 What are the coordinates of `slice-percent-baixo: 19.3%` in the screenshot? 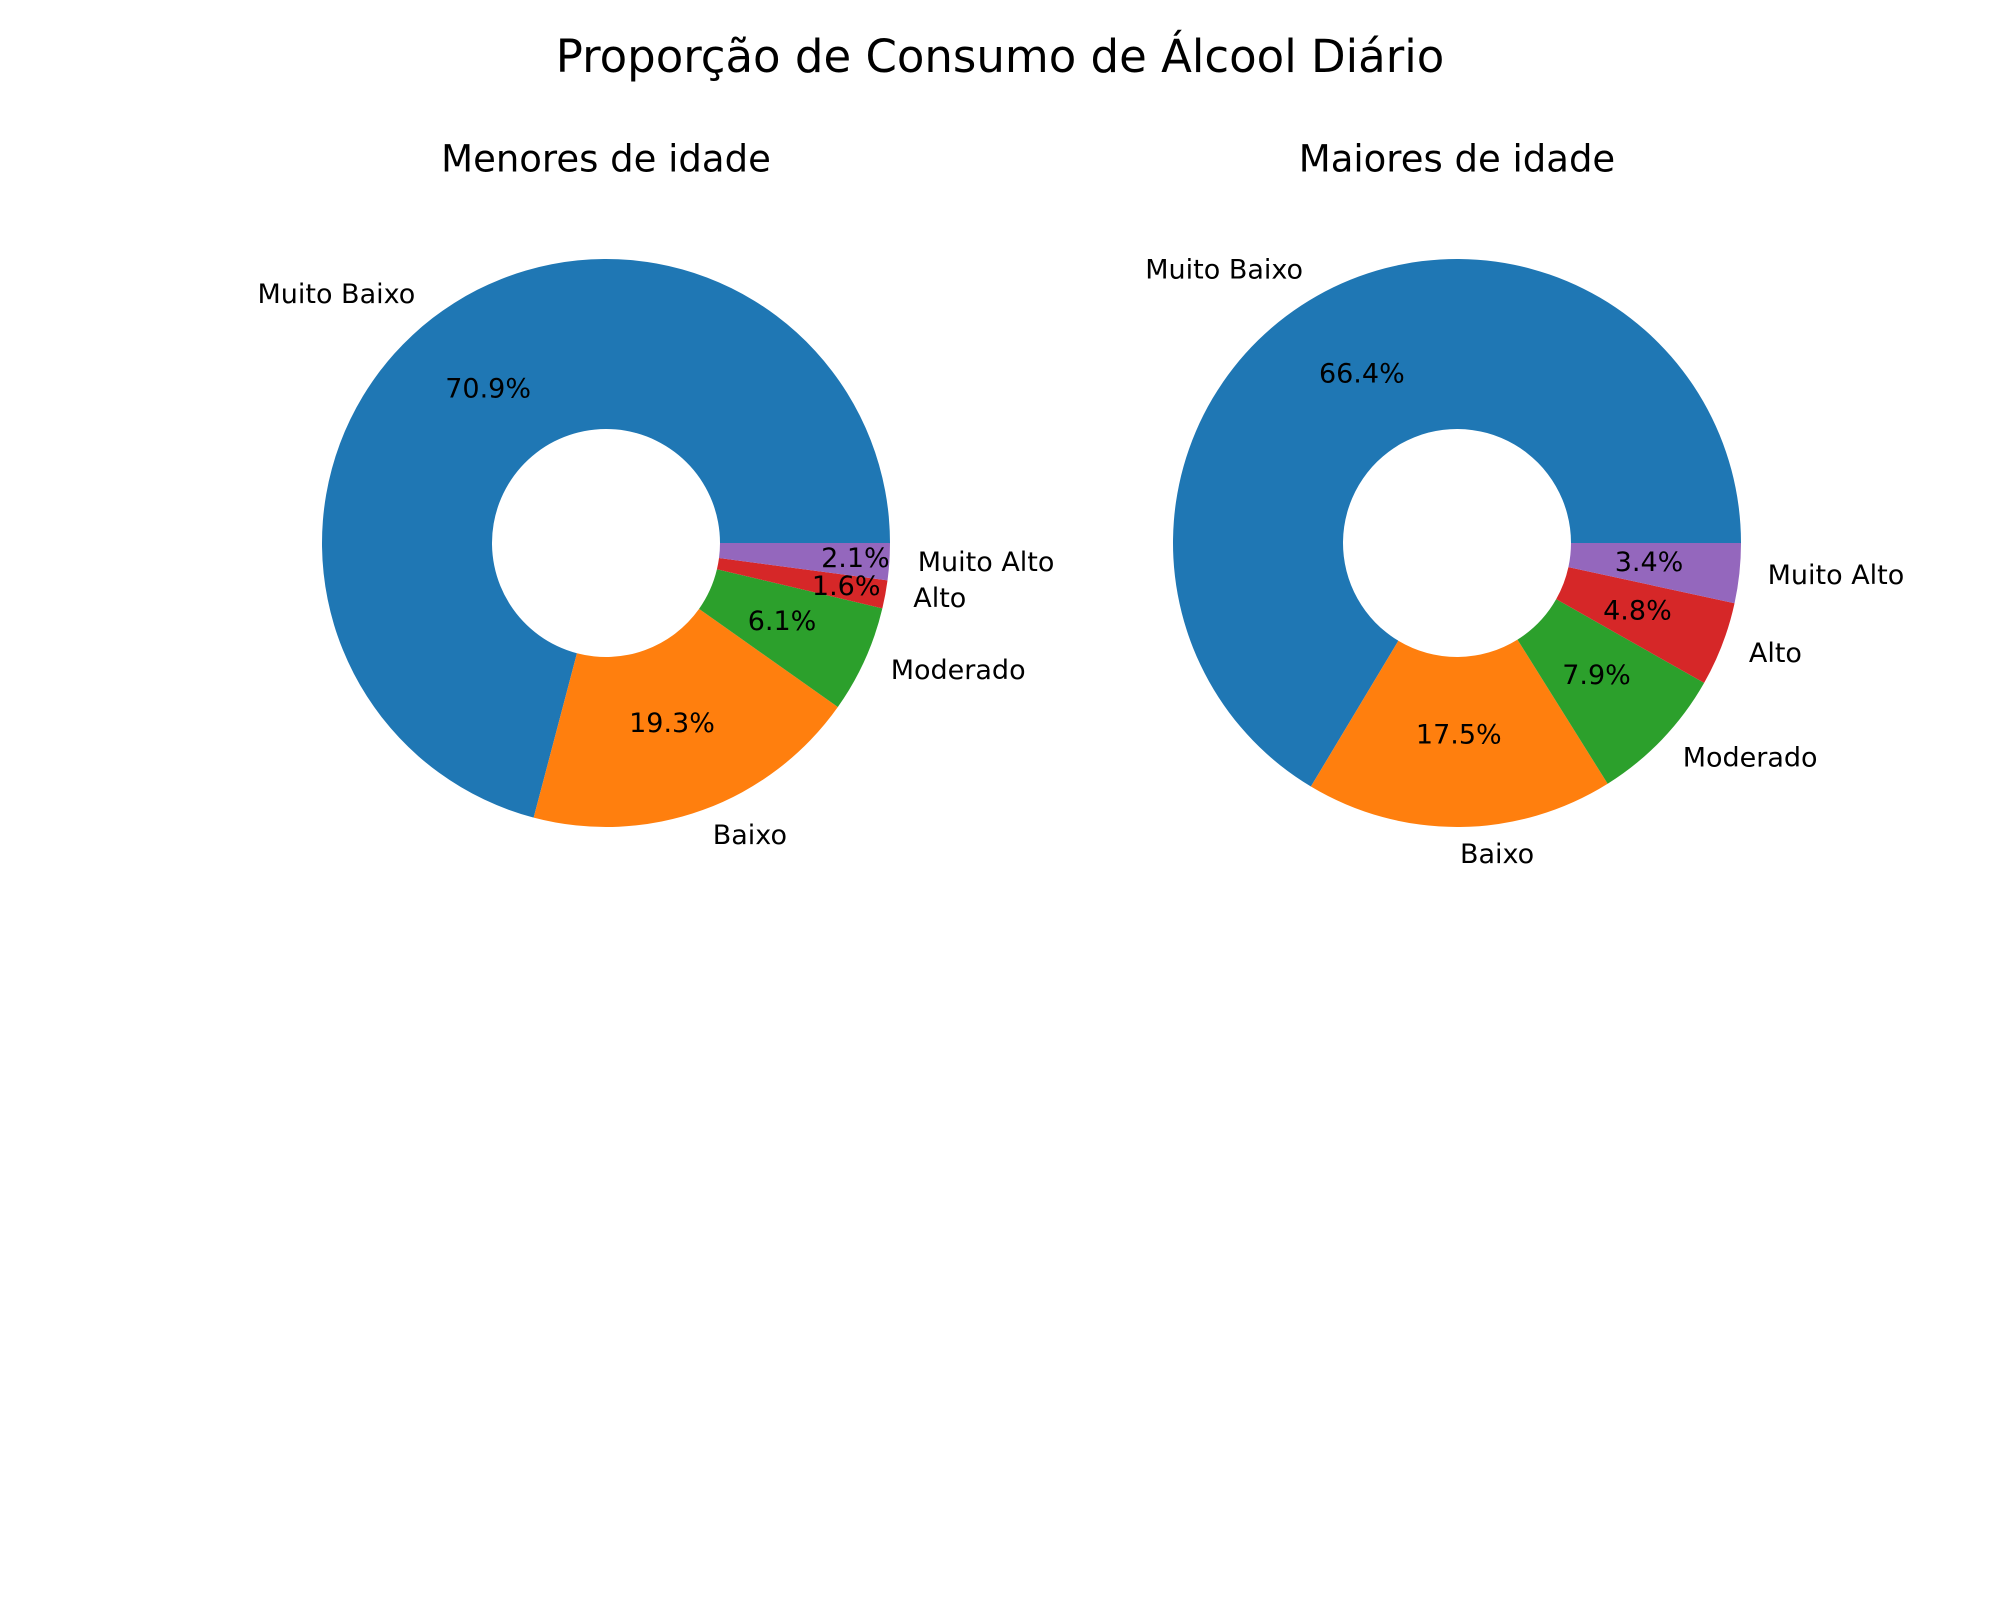 It's located at (672, 723).